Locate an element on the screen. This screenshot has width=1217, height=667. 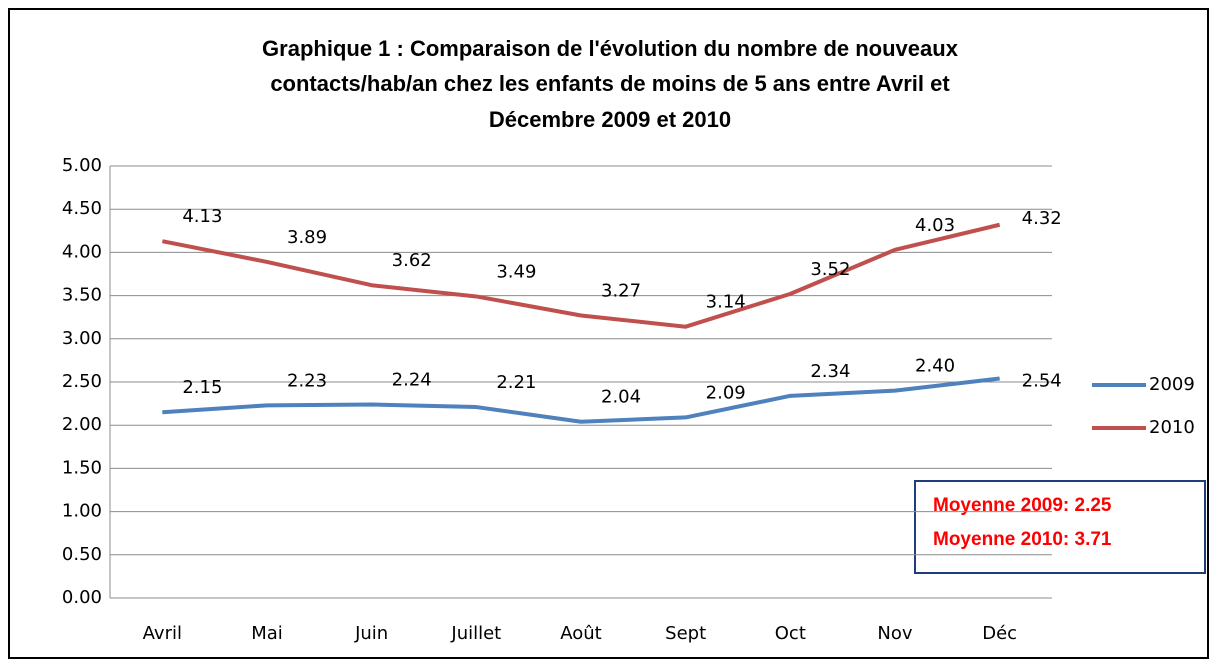
data-label: 4.13 is located at coordinates (202, 216).